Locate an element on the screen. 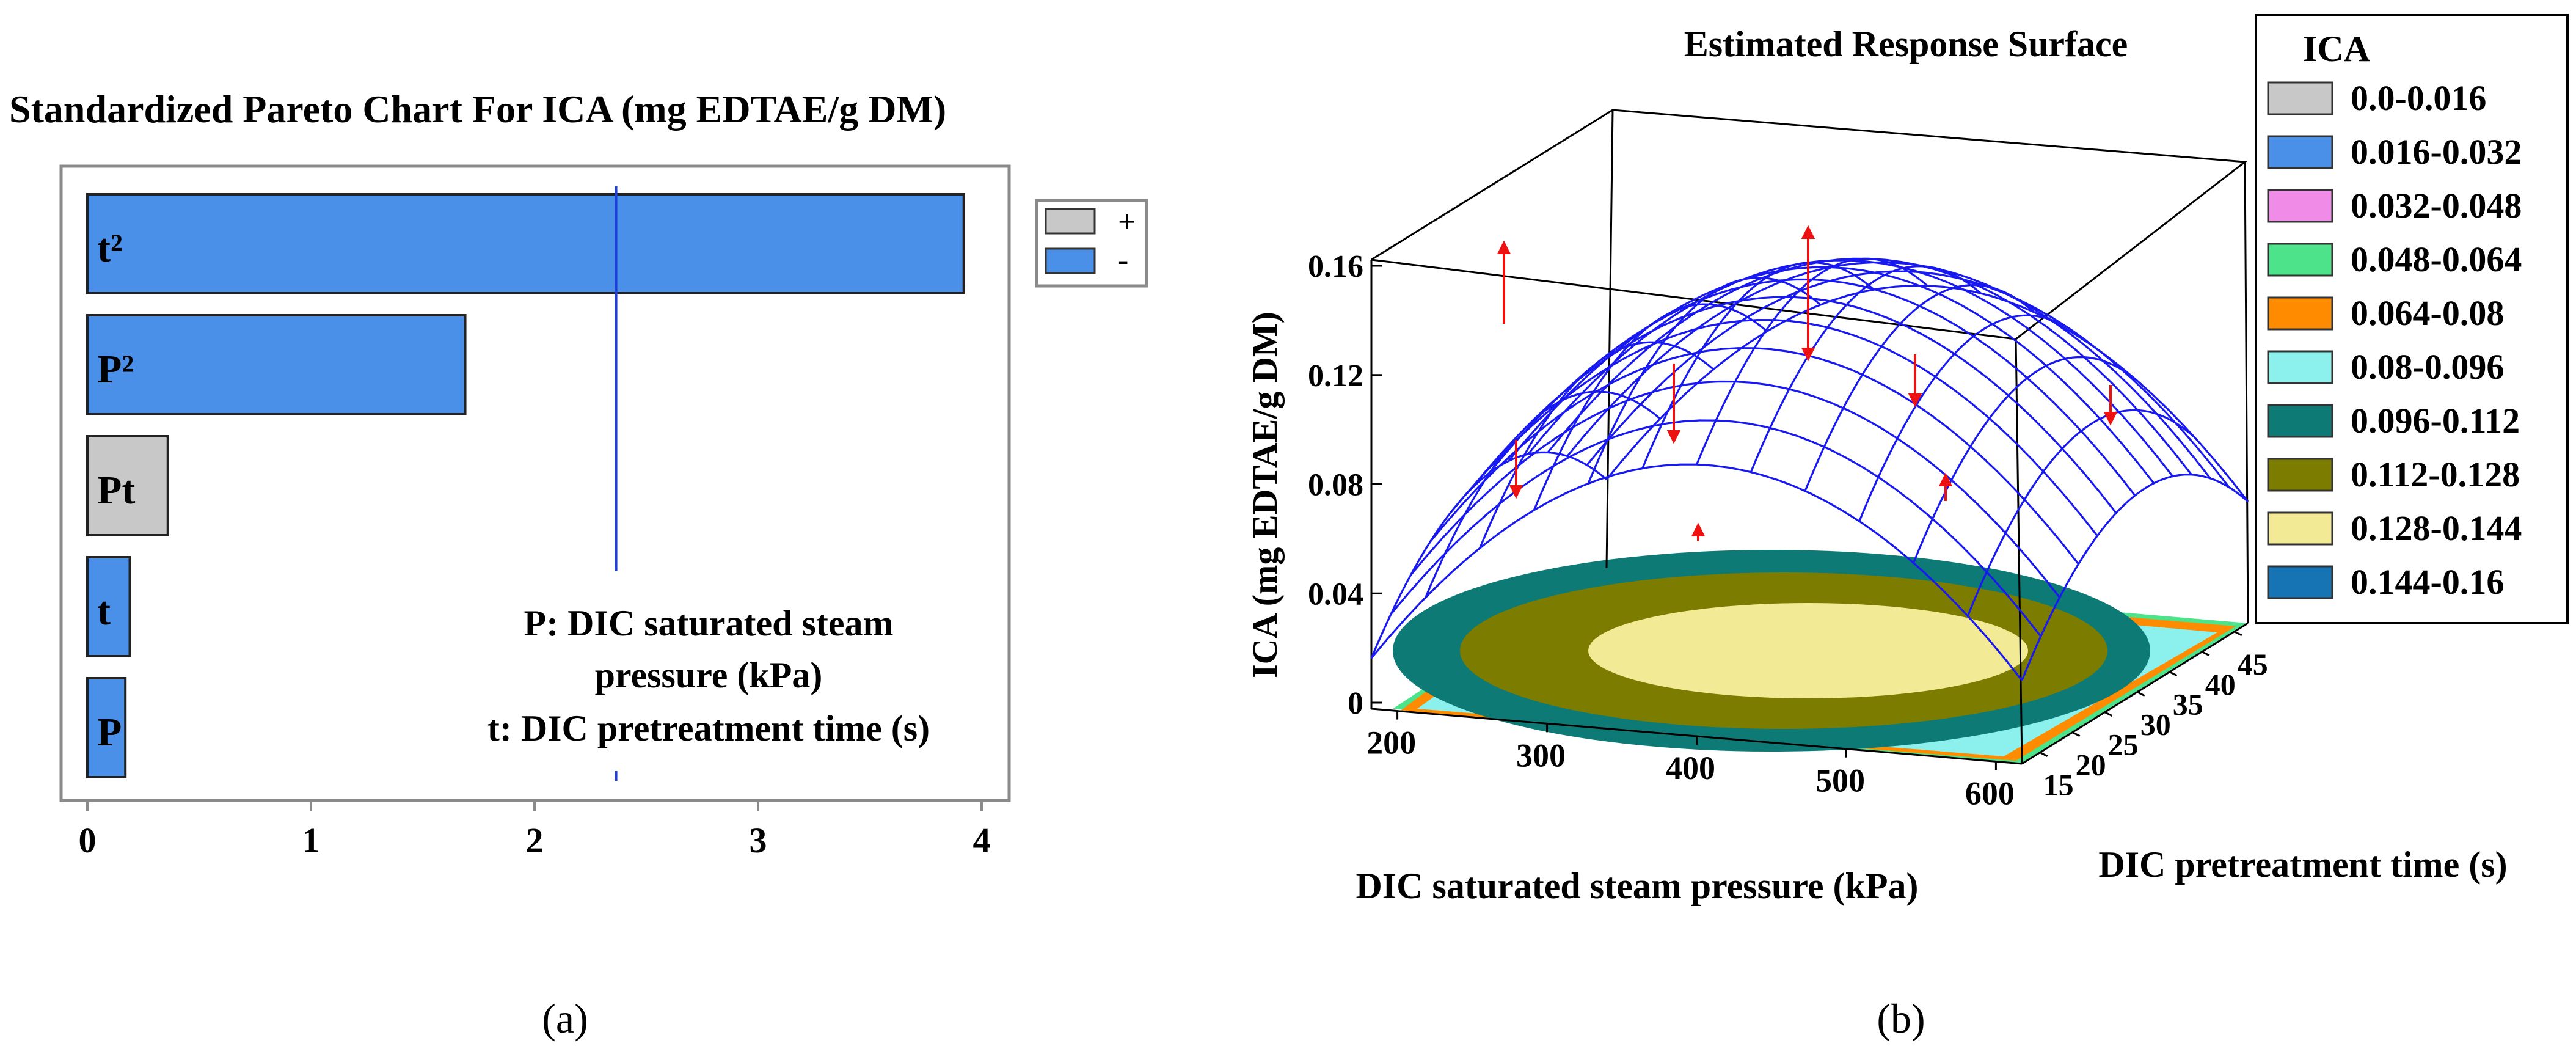 This screenshot has width=2576, height=1046. pareto-annotation-line-1: P: DIC saturated steam is located at coordinates (709, 623).